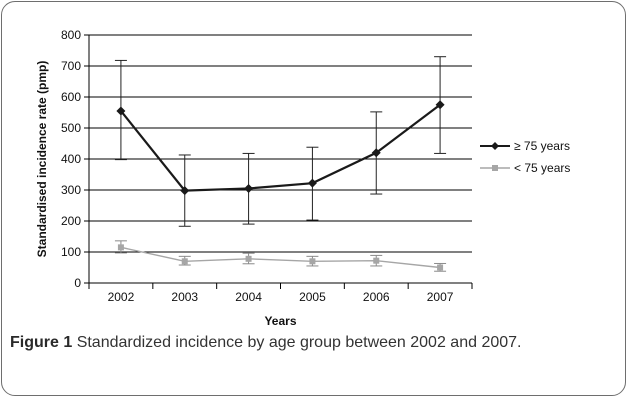 The width and height of the screenshot is (627, 397). What do you see at coordinates (440, 297) in the screenshot?
I see `x-tick-label: 2007` at bounding box center [440, 297].